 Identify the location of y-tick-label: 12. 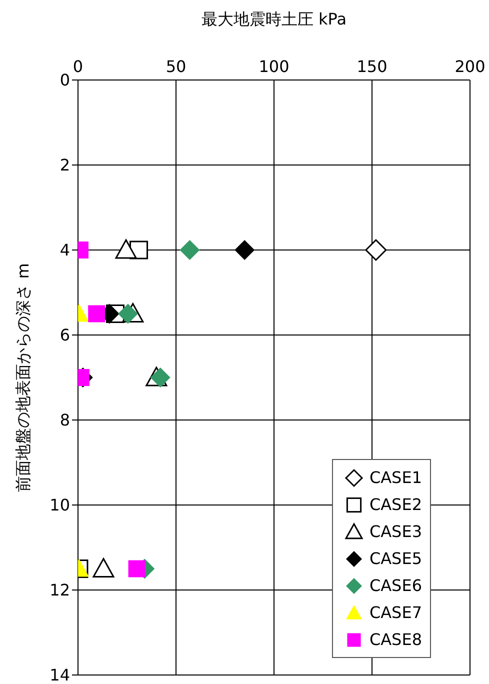
(60, 590).